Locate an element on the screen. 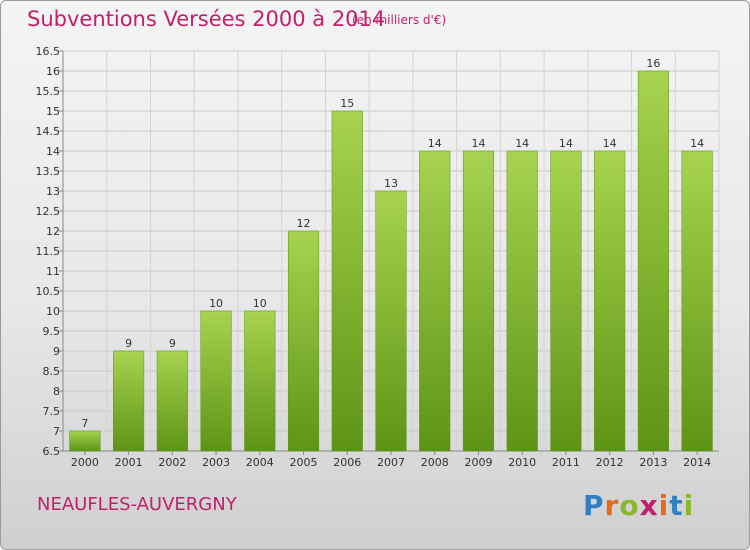  y-tick-label: 12 is located at coordinates (53, 231).